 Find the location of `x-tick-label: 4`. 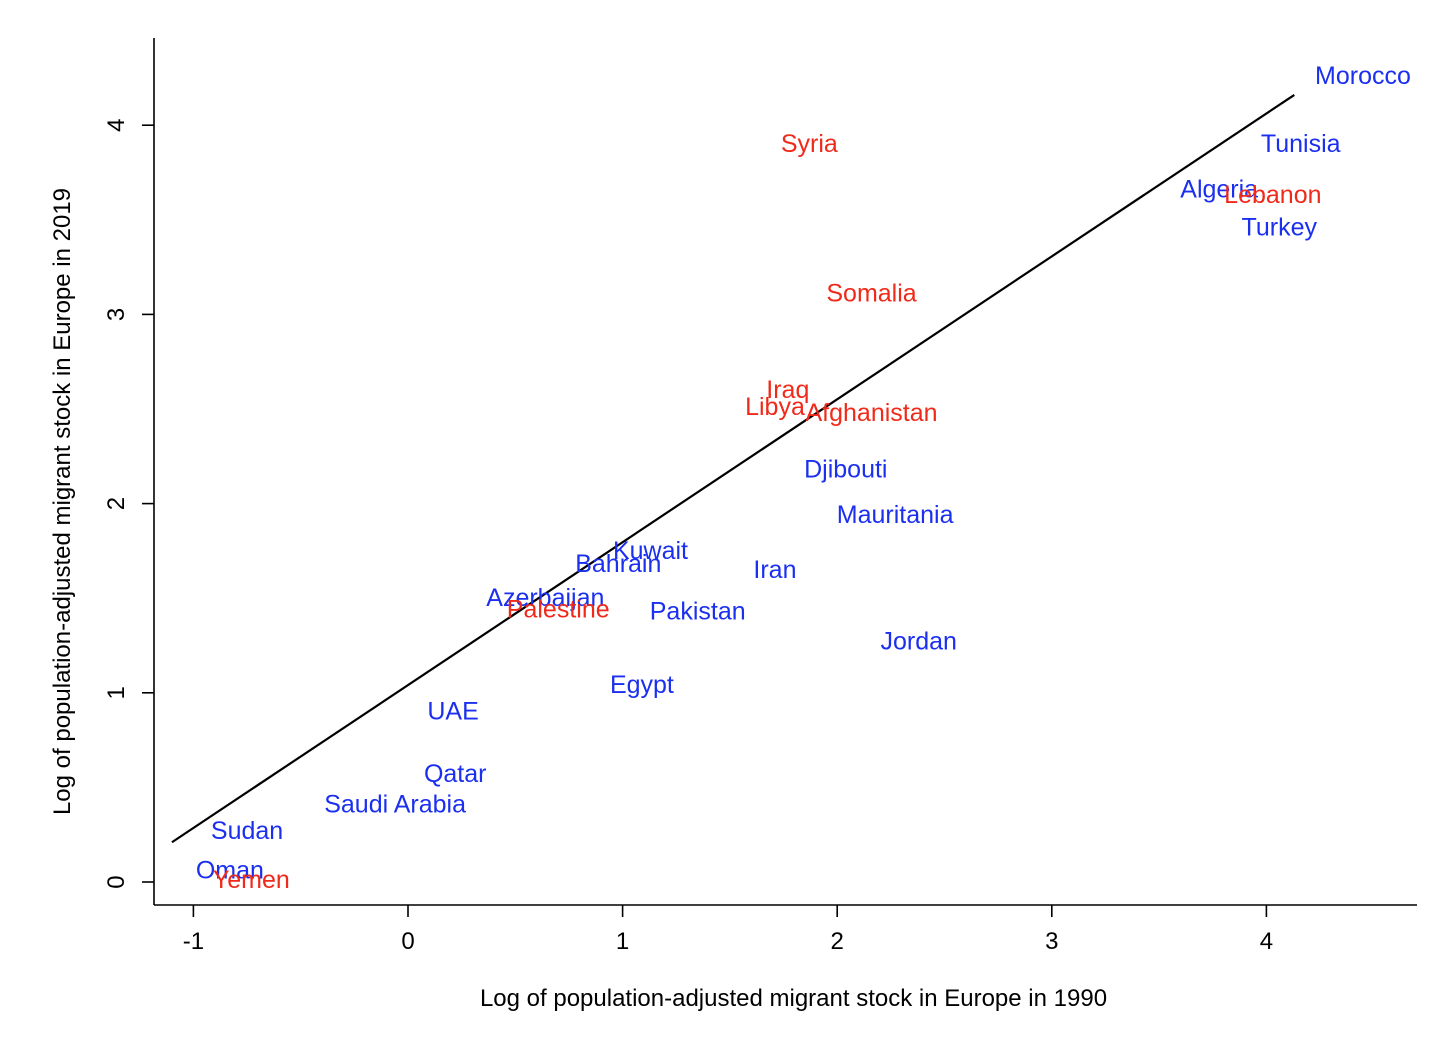

x-tick-label: 4 is located at coordinates (1266, 941).